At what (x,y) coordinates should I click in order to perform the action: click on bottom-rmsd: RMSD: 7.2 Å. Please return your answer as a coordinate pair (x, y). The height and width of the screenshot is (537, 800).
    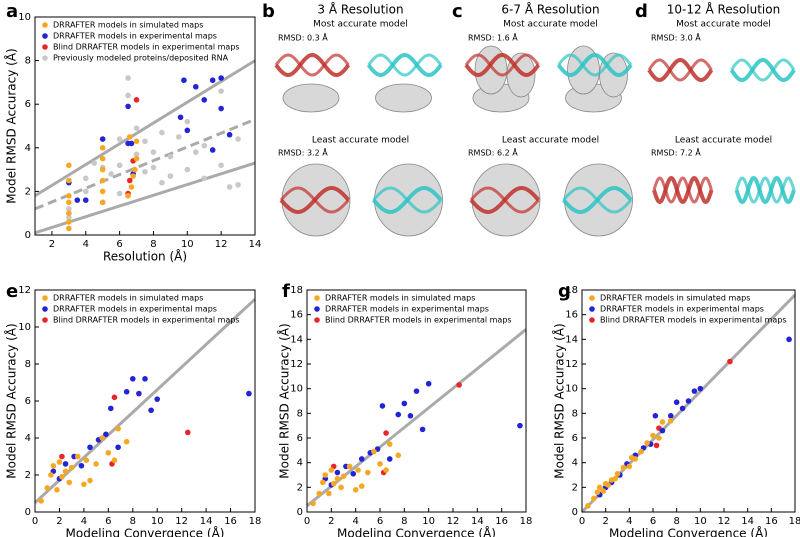
    Looking at the image, I should click on (676, 152).